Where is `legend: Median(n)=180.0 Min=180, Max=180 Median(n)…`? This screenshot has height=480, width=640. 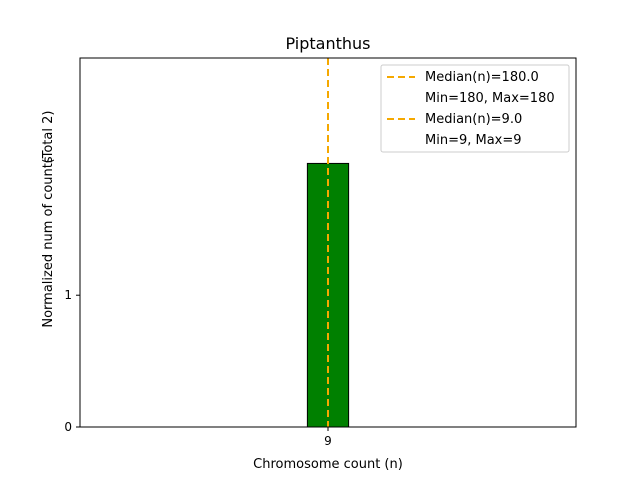 legend: Median(n)=180.0 Min=180, Max=180 Median(n)… is located at coordinates (475, 108).